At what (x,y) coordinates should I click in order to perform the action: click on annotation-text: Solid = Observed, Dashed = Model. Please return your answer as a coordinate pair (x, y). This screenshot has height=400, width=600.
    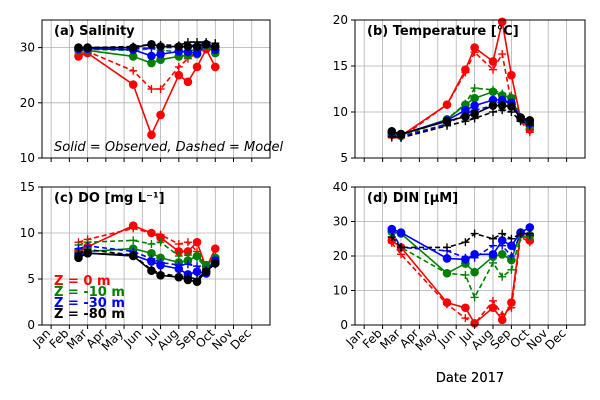
    Looking at the image, I should click on (168, 147).